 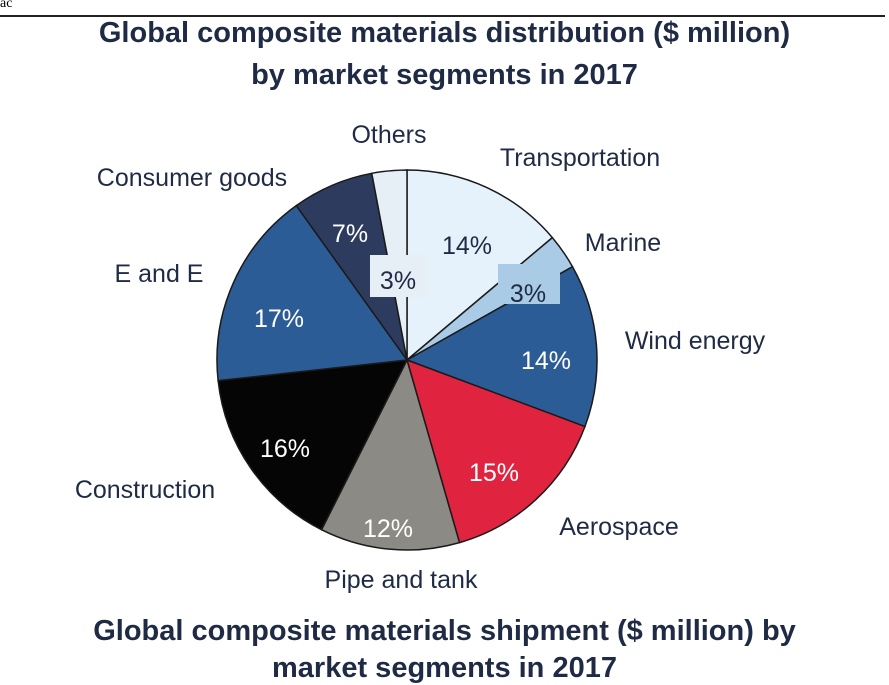 What do you see at coordinates (398, 281) in the screenshot?
I see `value-label-others: 3%` at bounding box center [398, 281].